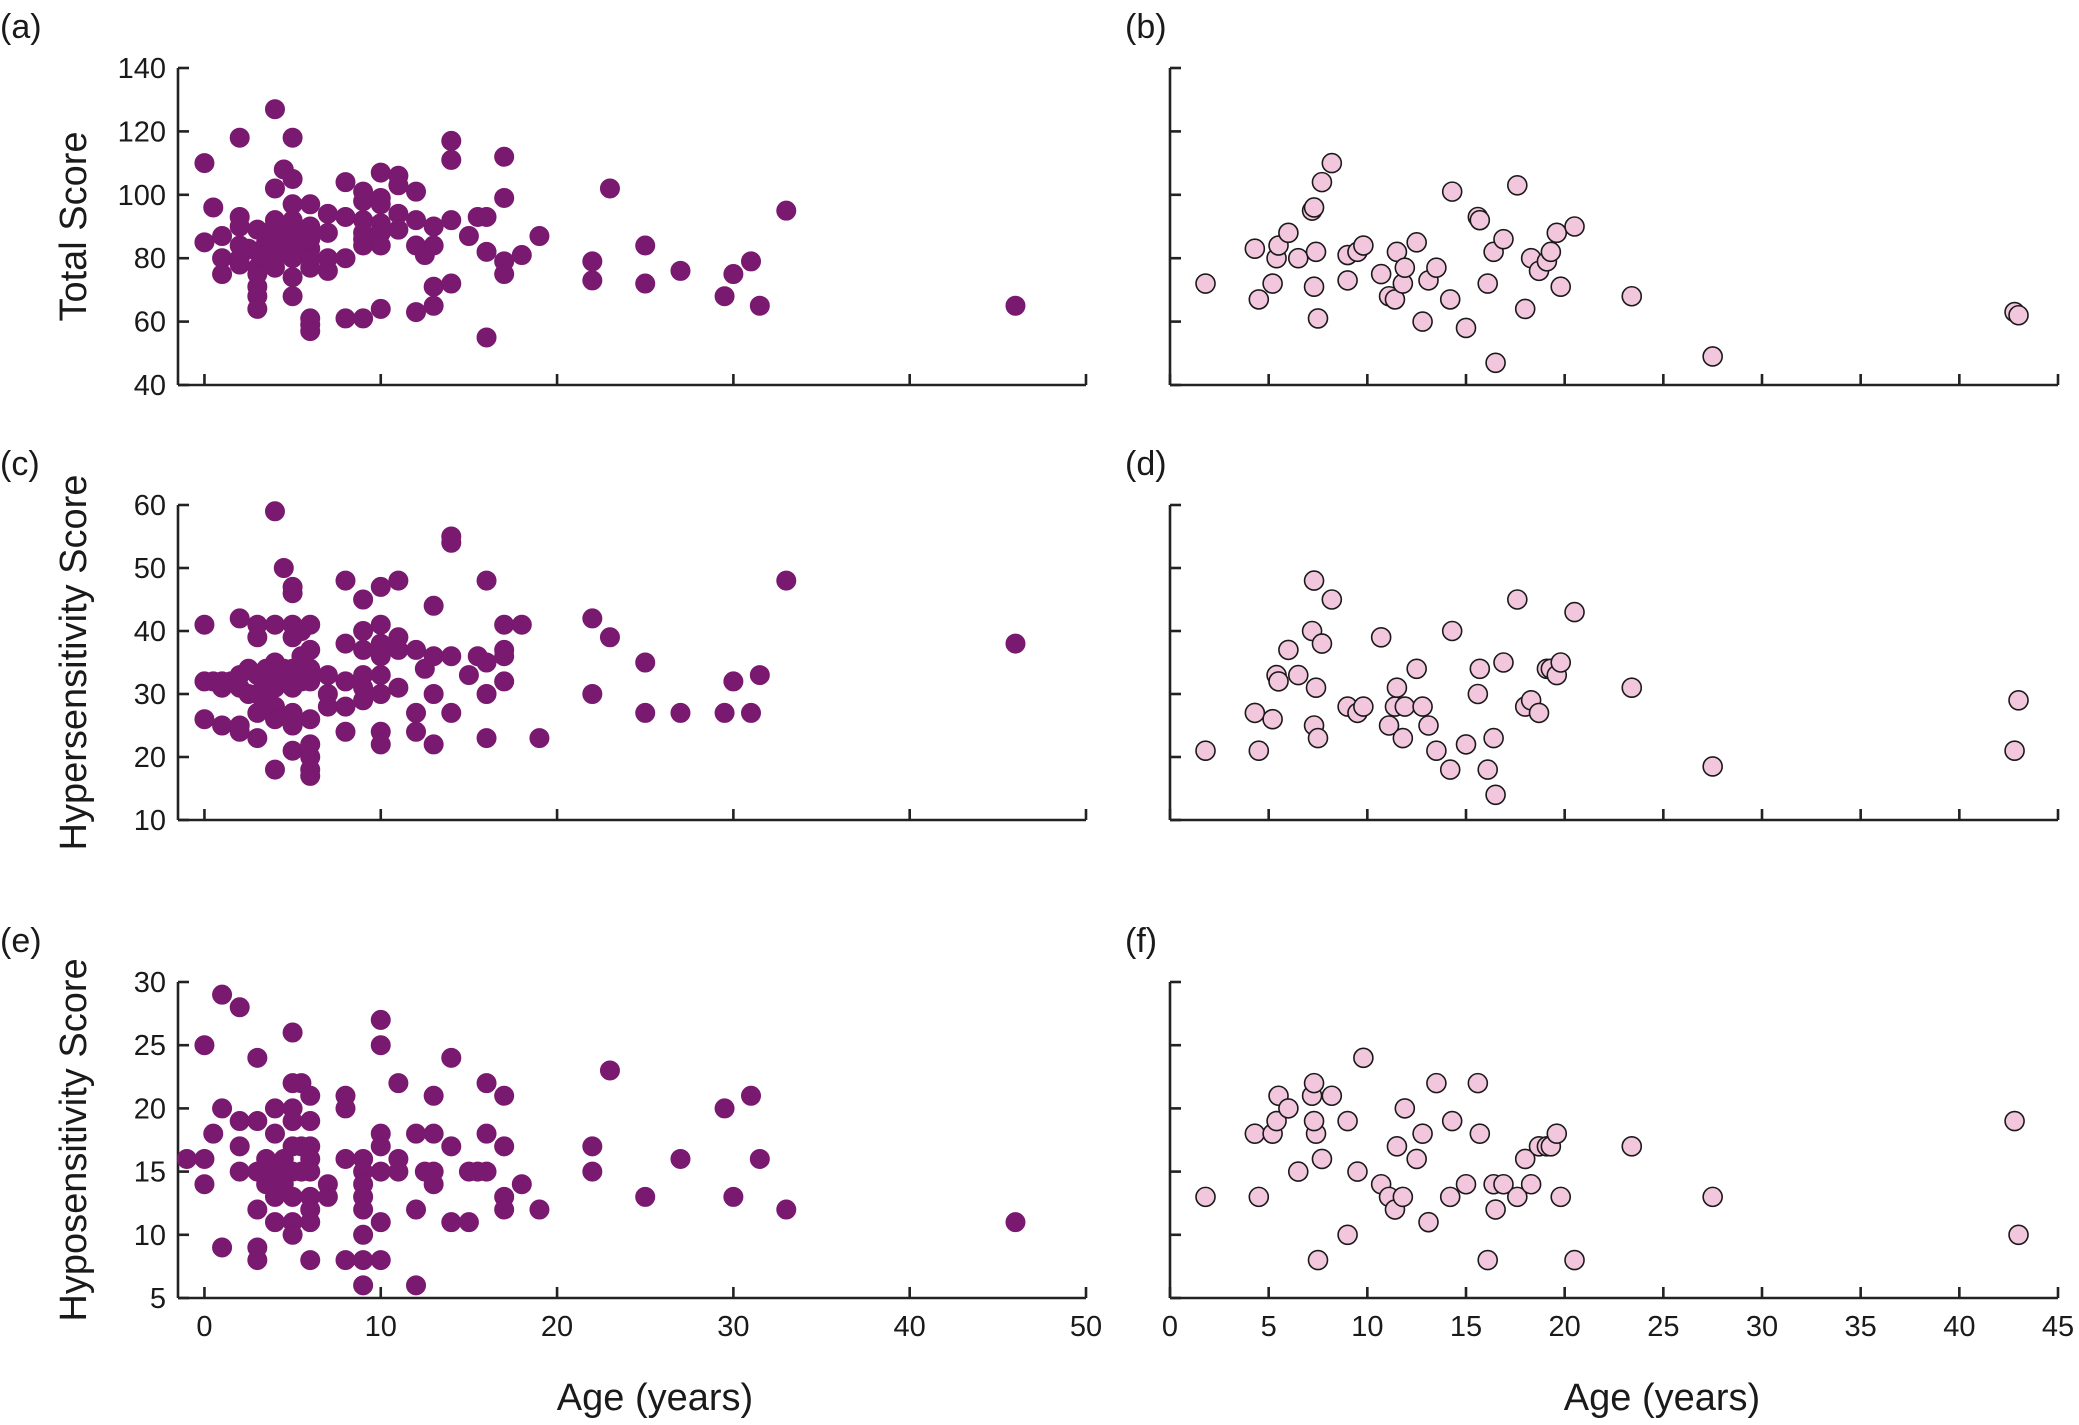 Image resolution: width=2079 pixels, height=1425 pixels. Describe the element at coordinates (910, 1327) in the screenshot. I see `panel-e-xtick-label: 40` at that location.